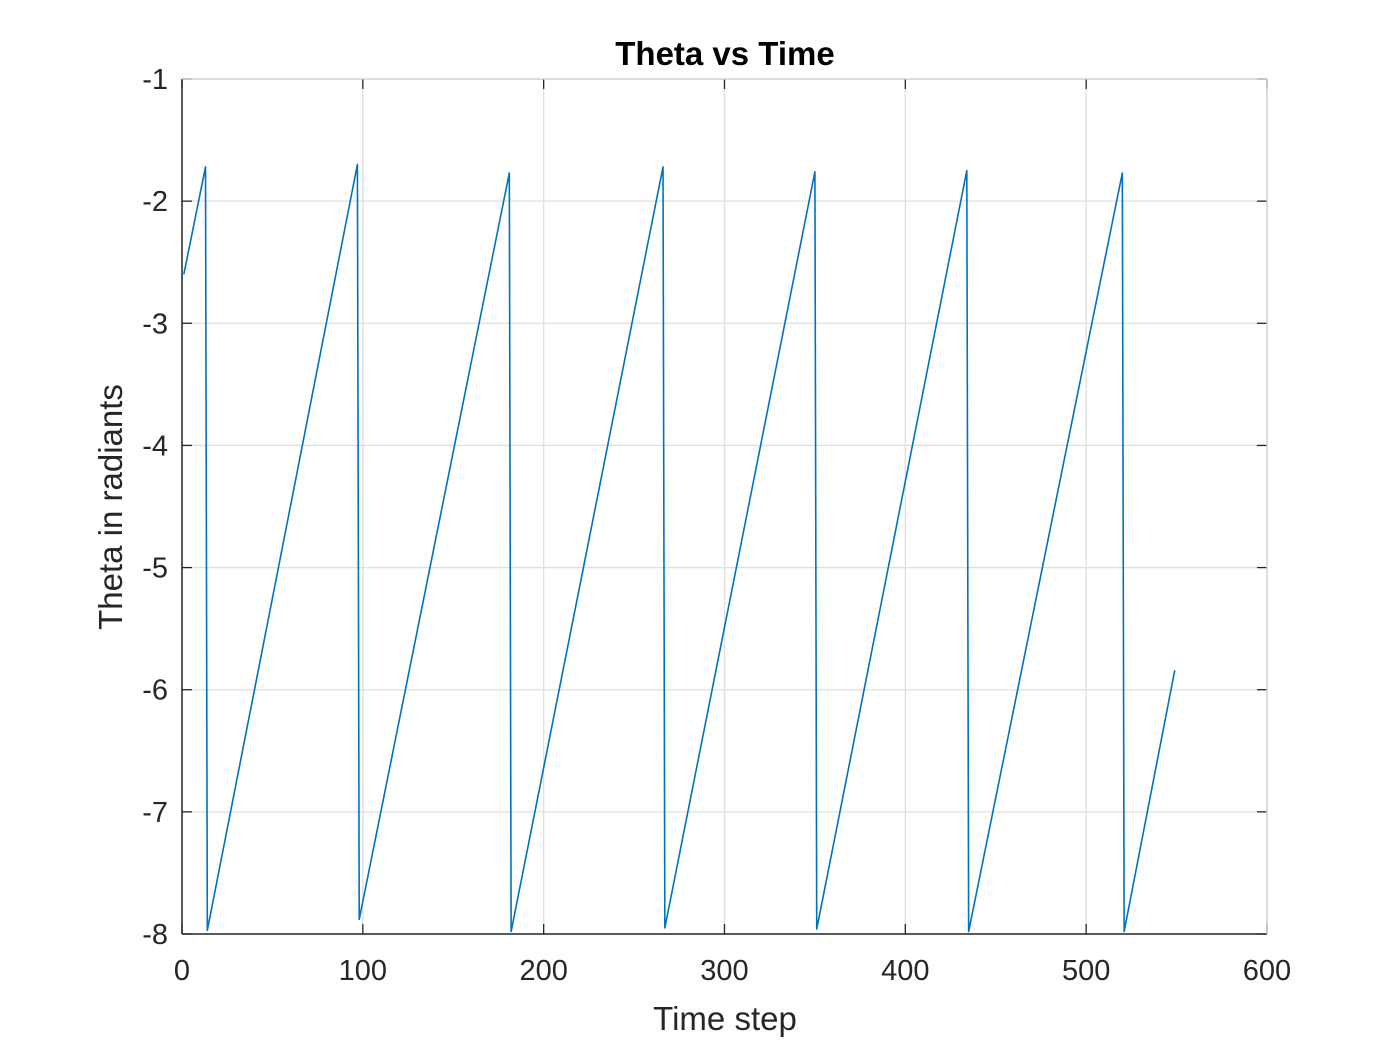 This screenshot has height=1050, width=1400. I want to click on x-tick-label: 100, so click(363, 971).